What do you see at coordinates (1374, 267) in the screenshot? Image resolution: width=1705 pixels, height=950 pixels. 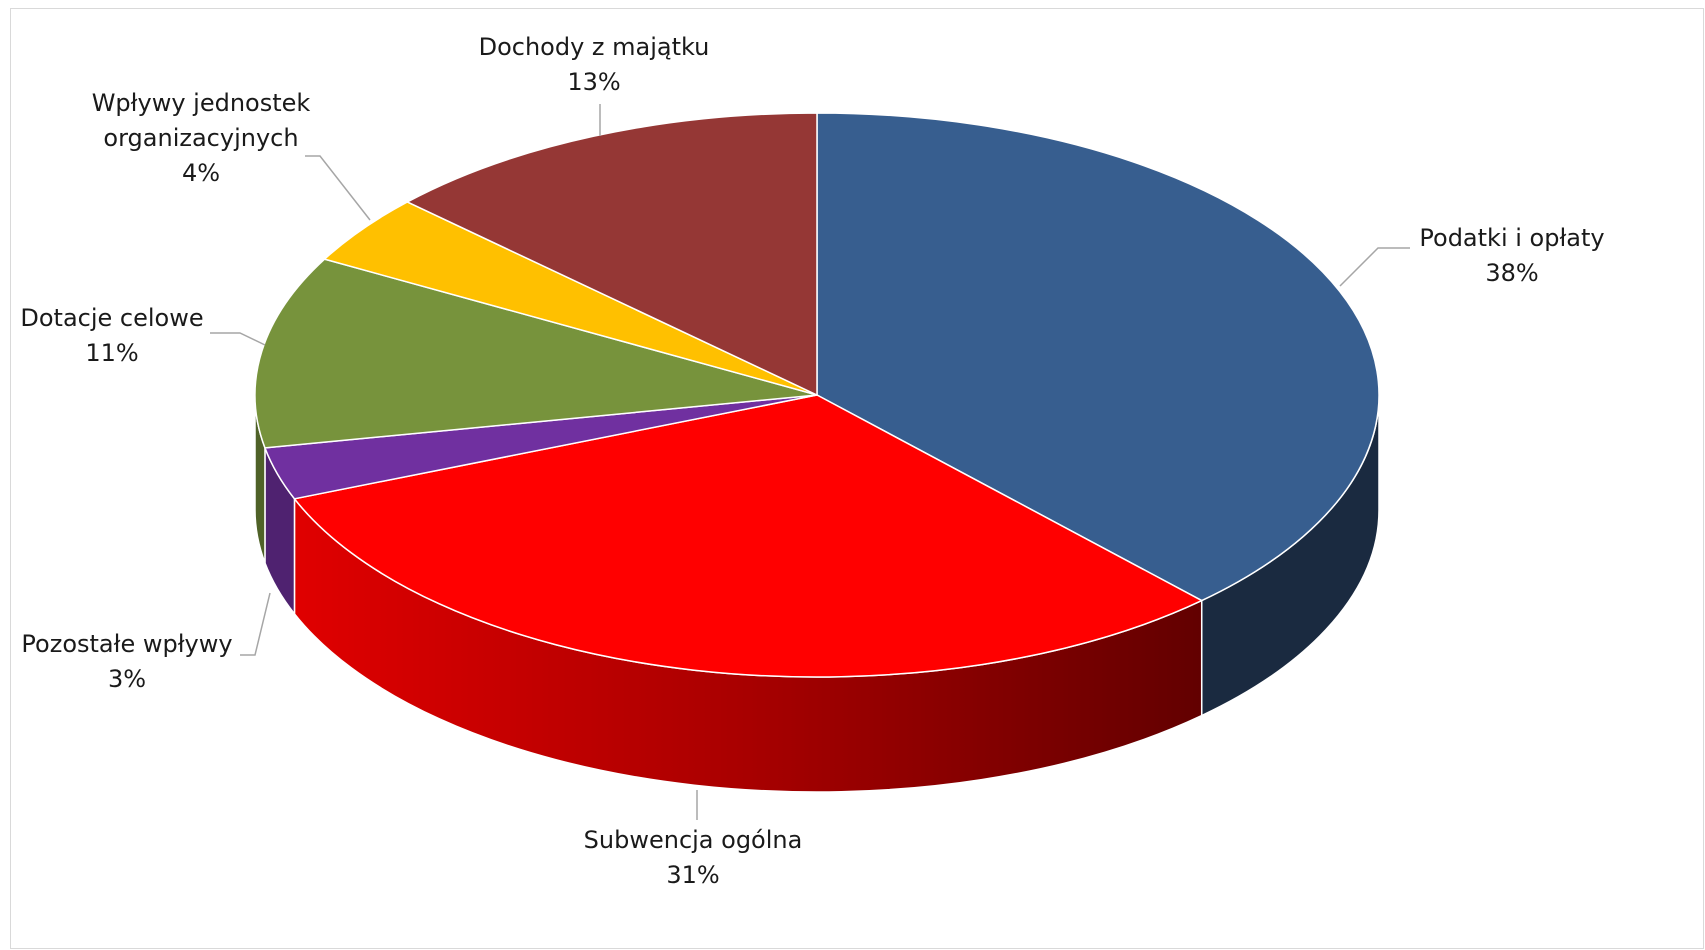 I see `leader-line-podatki-i-oplaty` at bounding box center [1374, 267].